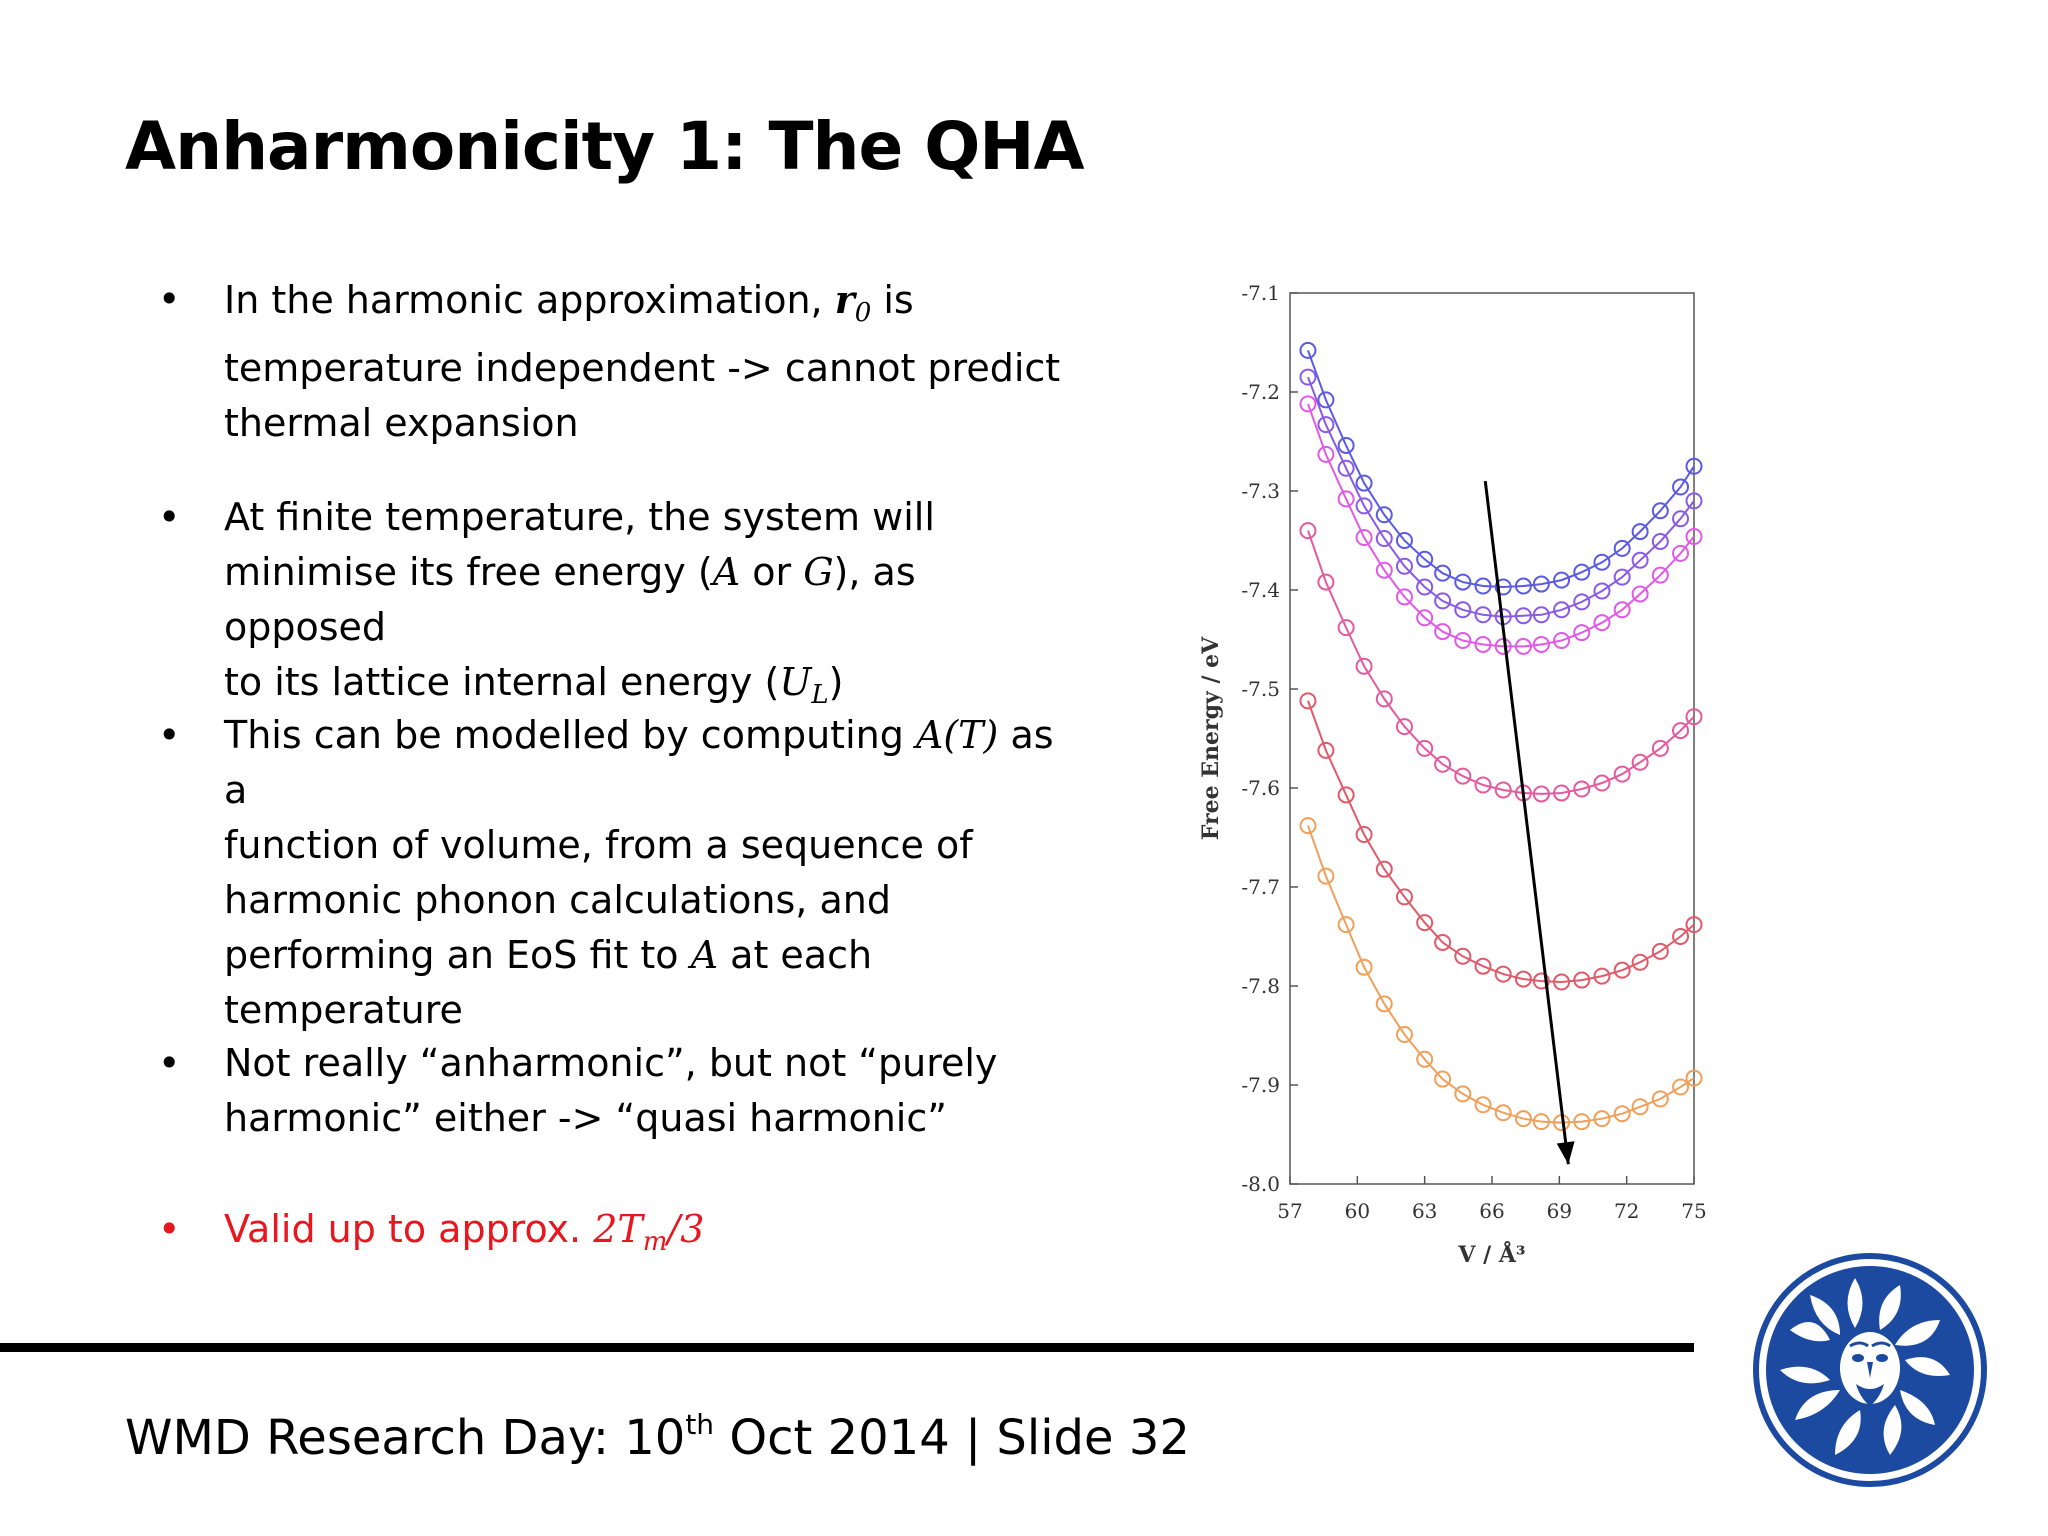  I want to click on text-run: At finite temperature, the system will, so click(579, 517).